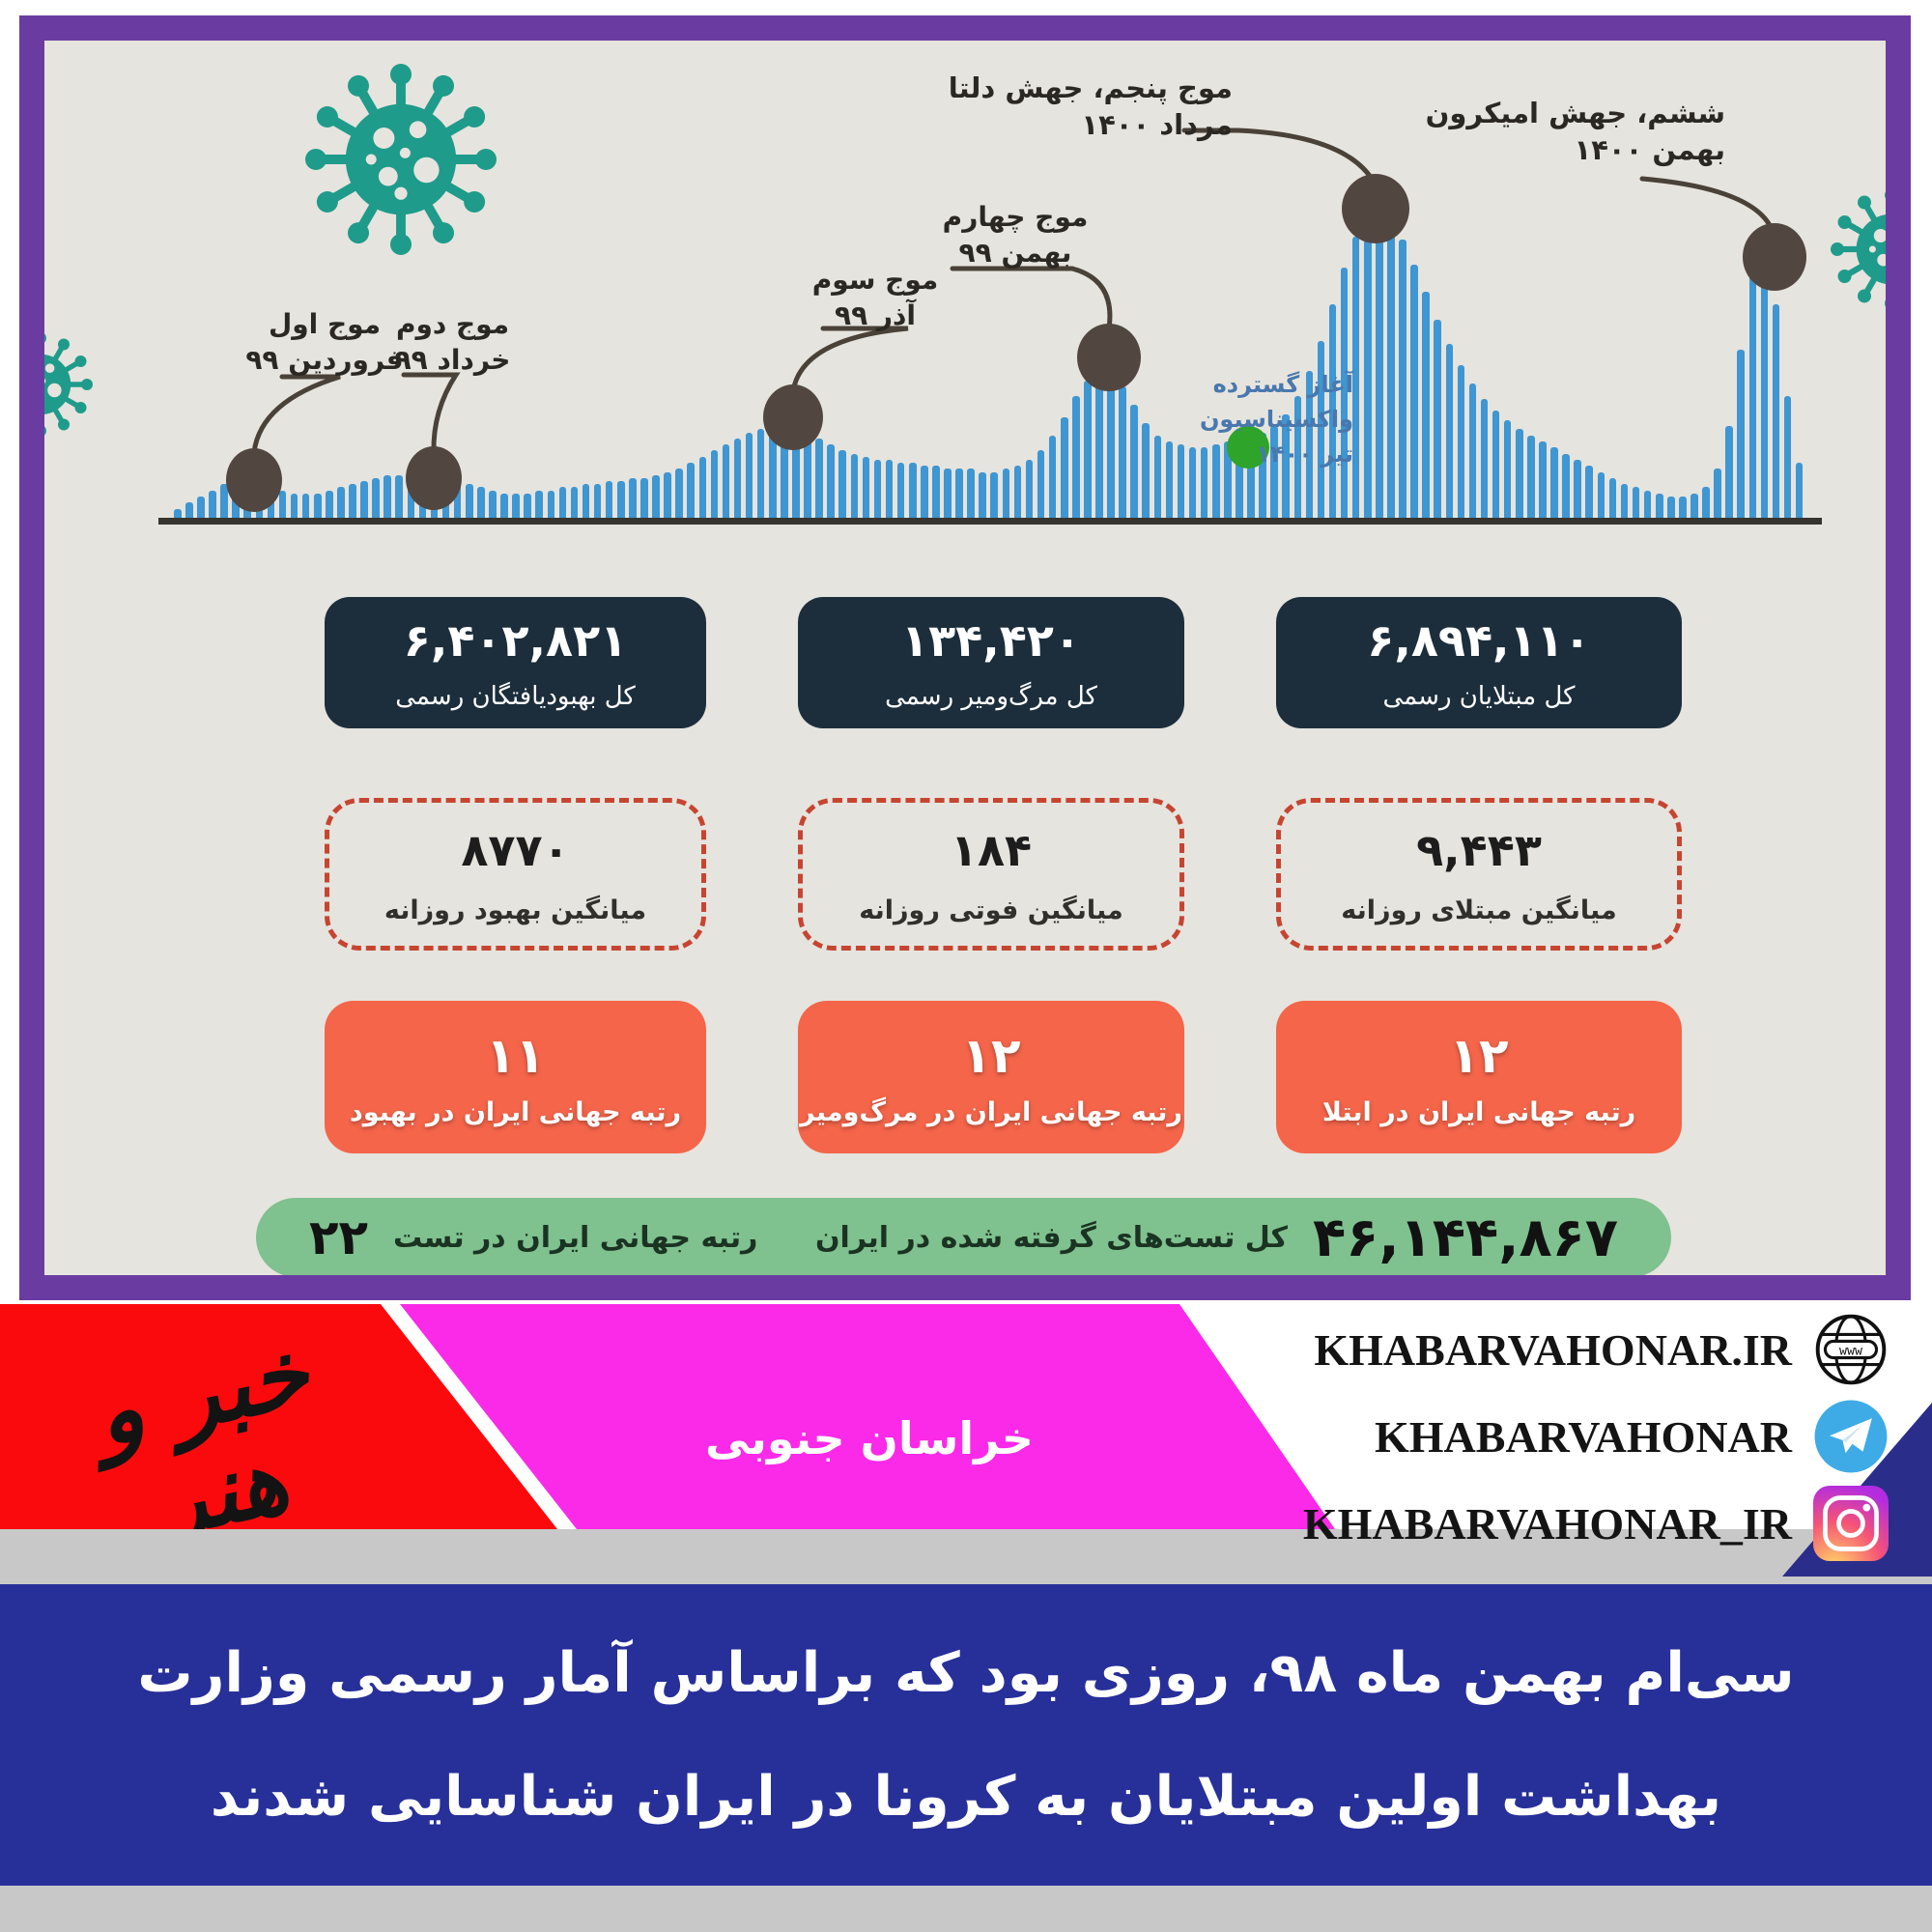  Describe the element at coordinates (1479, 1055) in the screenshot. I see `rank-cases-value: ۱۲` at that location.